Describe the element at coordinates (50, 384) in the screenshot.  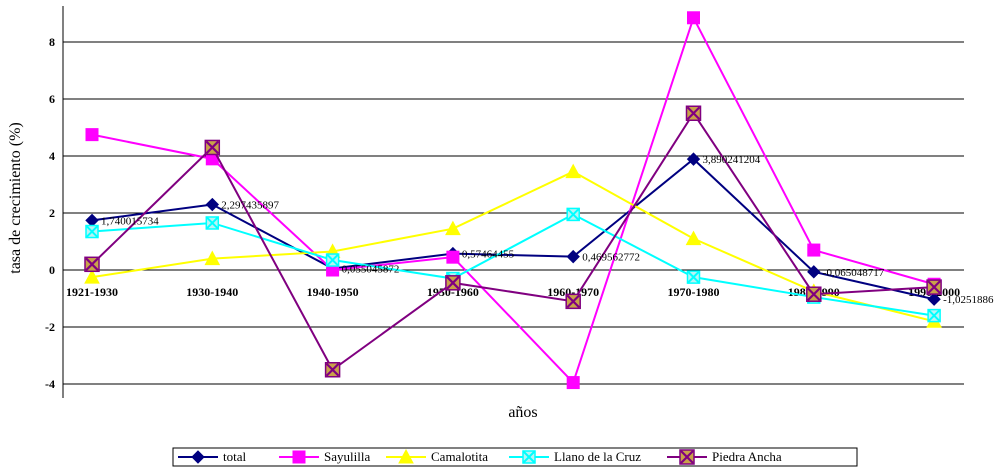
I see `y-tick-label: -4` at that location.